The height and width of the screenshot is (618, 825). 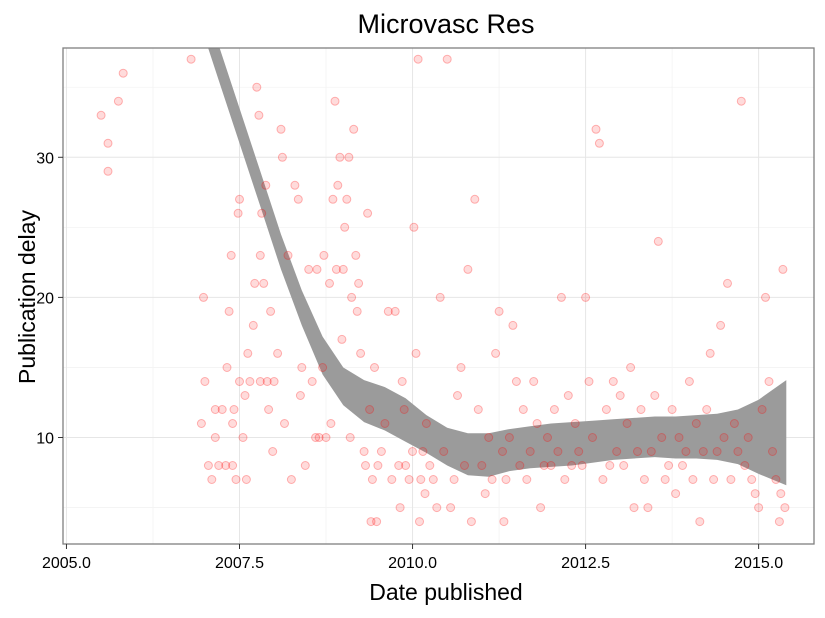 What do you see at coordinates (239, 563) in the screenshot?
I see `x-tick-label: 2007.5` at bounding box center [239, 563].